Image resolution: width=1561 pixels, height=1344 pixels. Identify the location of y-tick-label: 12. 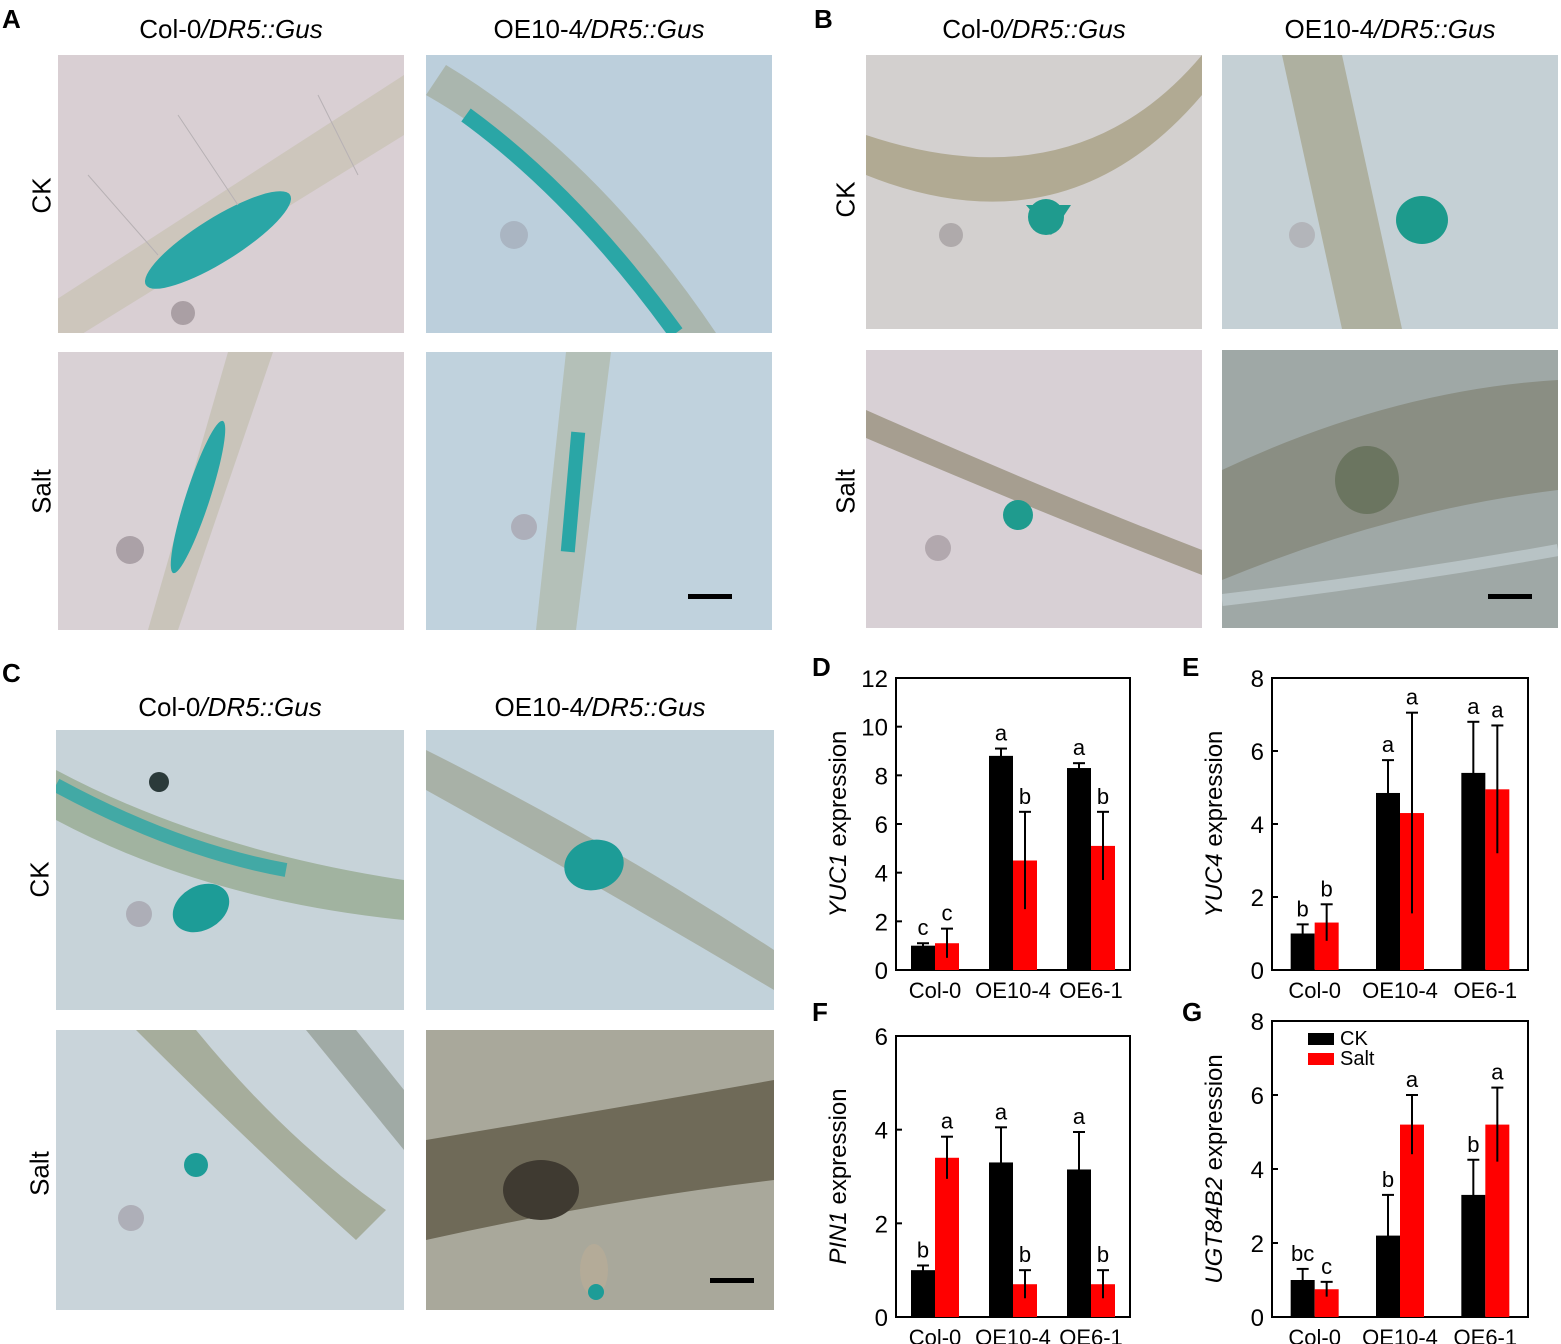
(874, 679).